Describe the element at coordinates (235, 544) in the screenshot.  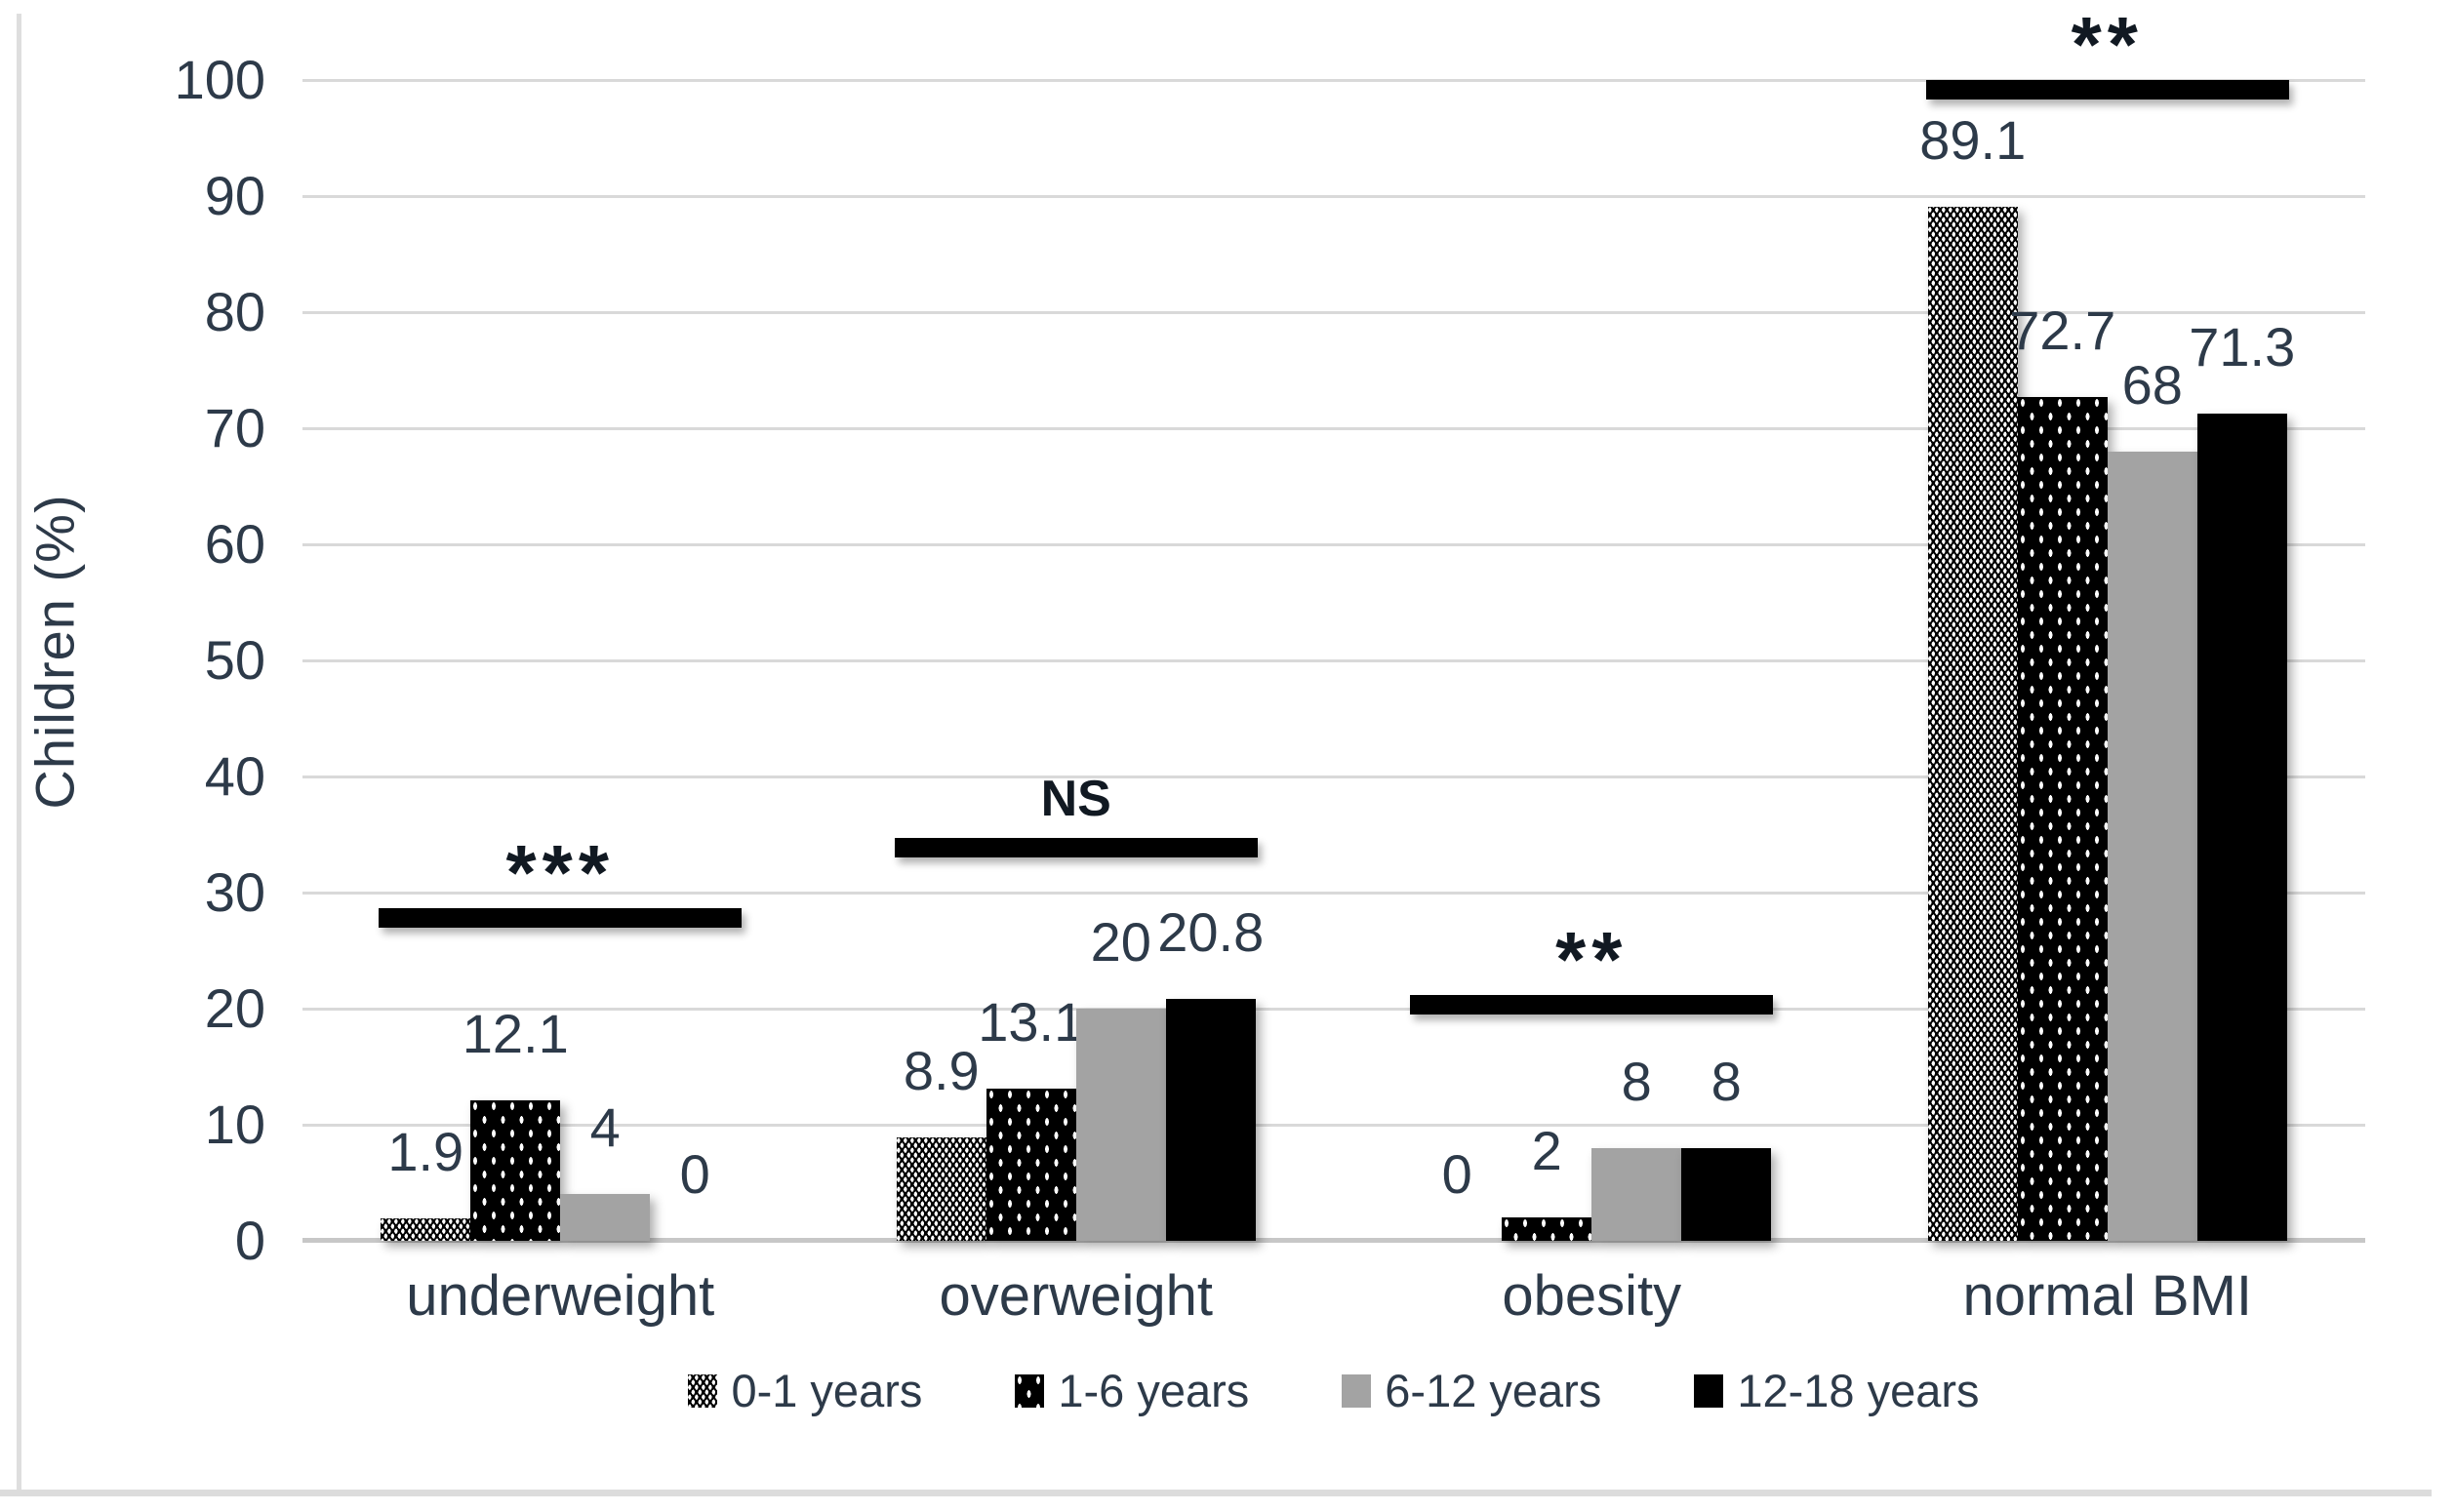
I see `y-tick-label-60: 60` at that location.